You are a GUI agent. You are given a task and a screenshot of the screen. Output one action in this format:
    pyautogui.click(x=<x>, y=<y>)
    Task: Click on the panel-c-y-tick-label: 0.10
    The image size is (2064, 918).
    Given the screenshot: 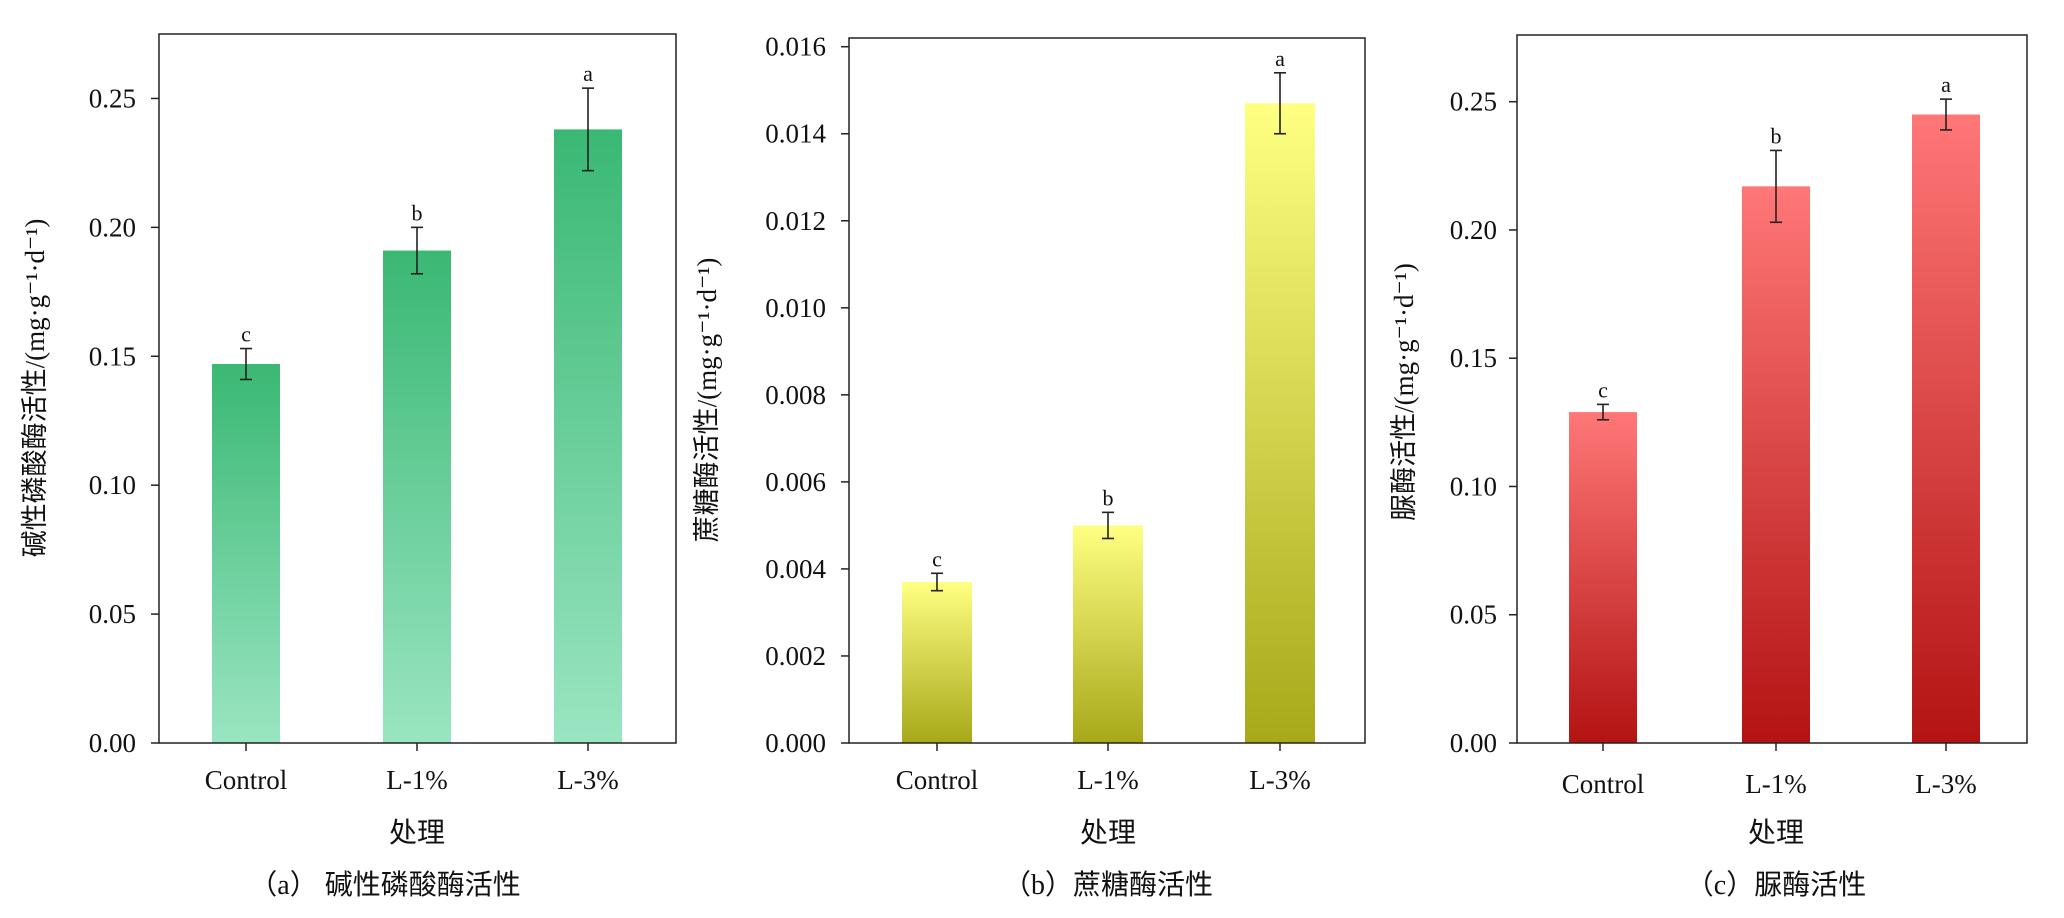 What is the action you would take?
    pyautogui.click(x=1473, y=486)
    